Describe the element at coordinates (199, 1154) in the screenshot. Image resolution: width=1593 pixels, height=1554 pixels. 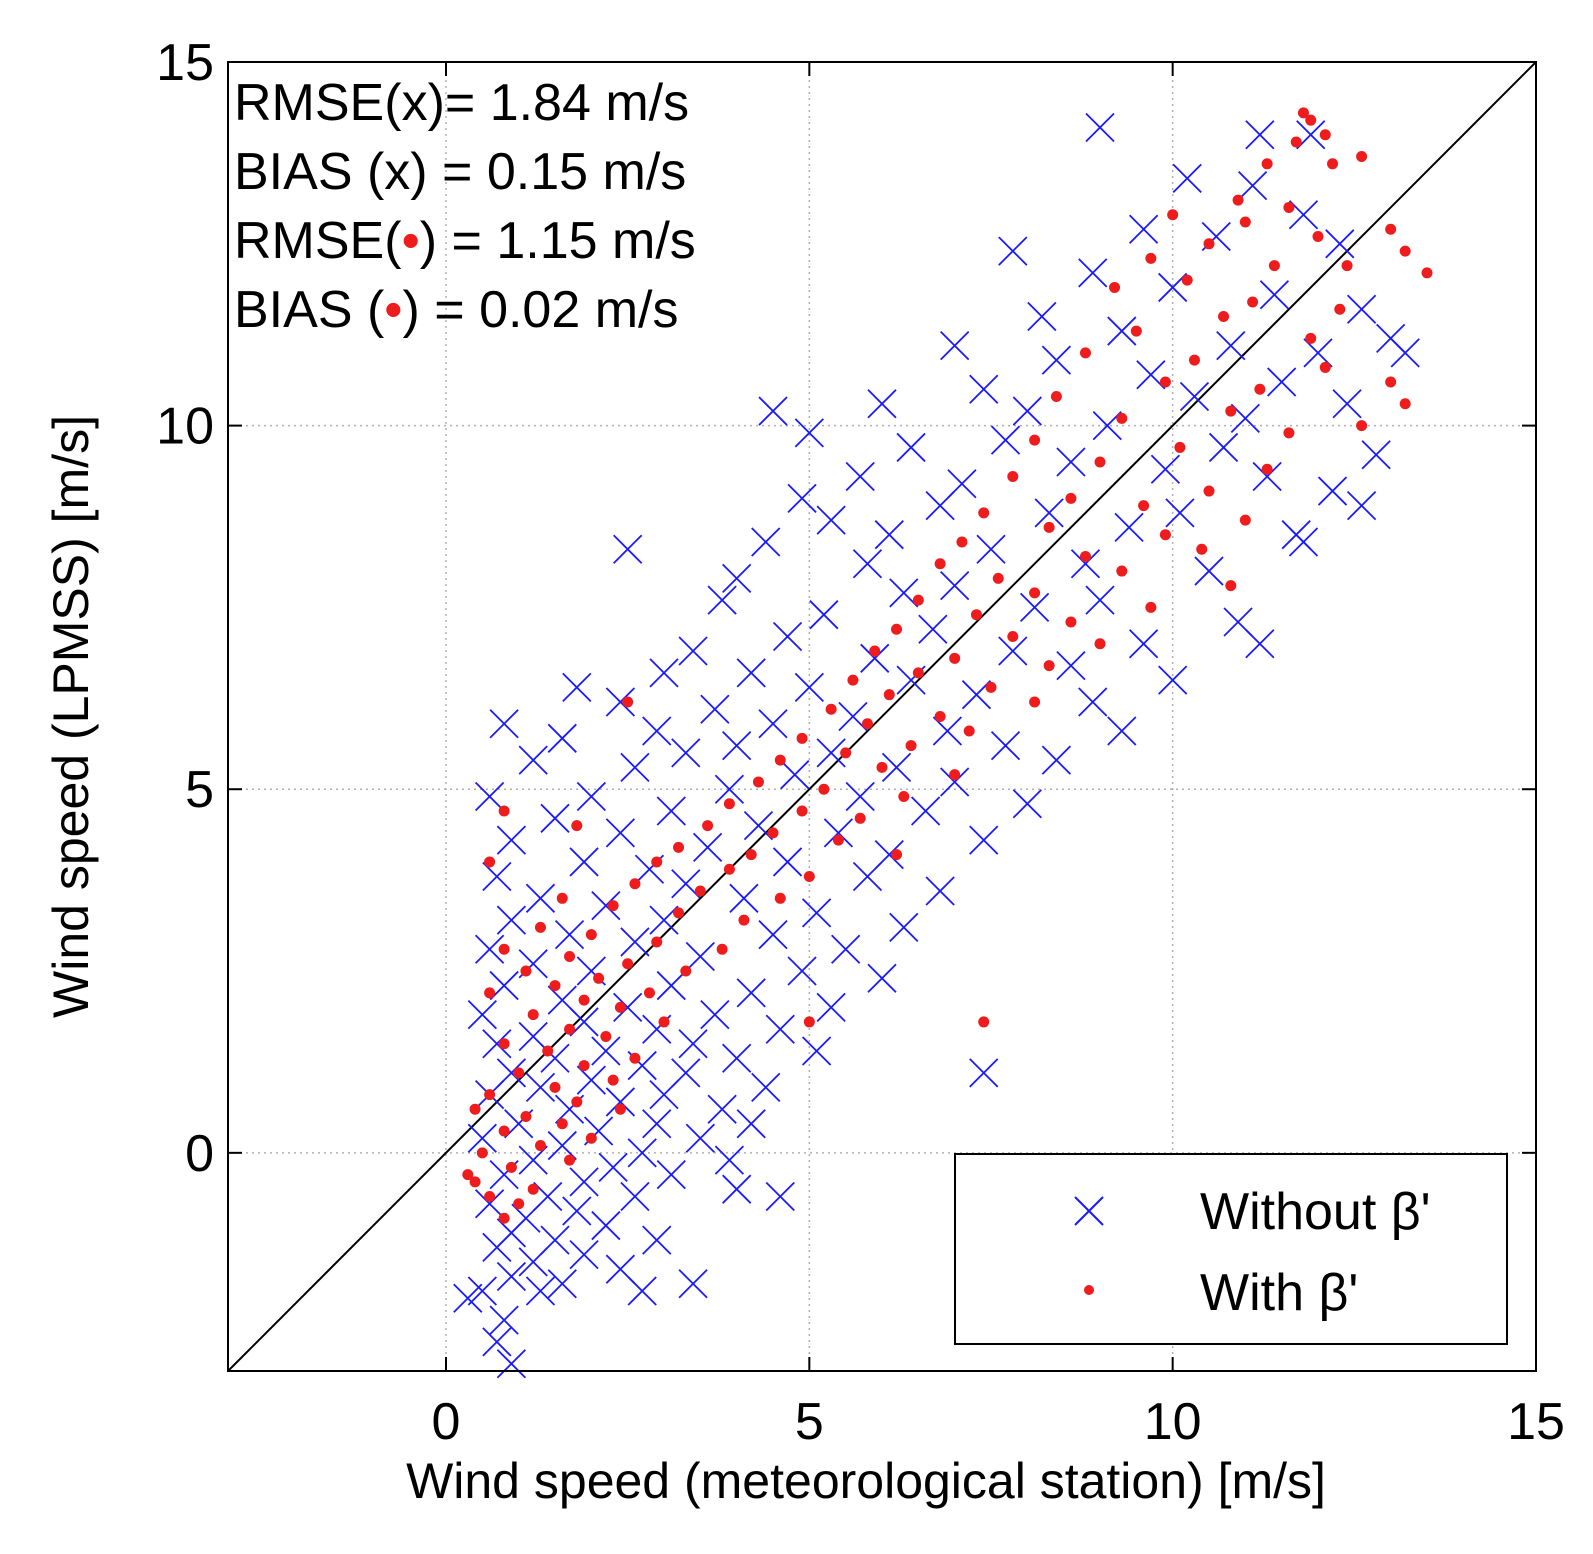
I see `y-tick-label: 0` at that location.